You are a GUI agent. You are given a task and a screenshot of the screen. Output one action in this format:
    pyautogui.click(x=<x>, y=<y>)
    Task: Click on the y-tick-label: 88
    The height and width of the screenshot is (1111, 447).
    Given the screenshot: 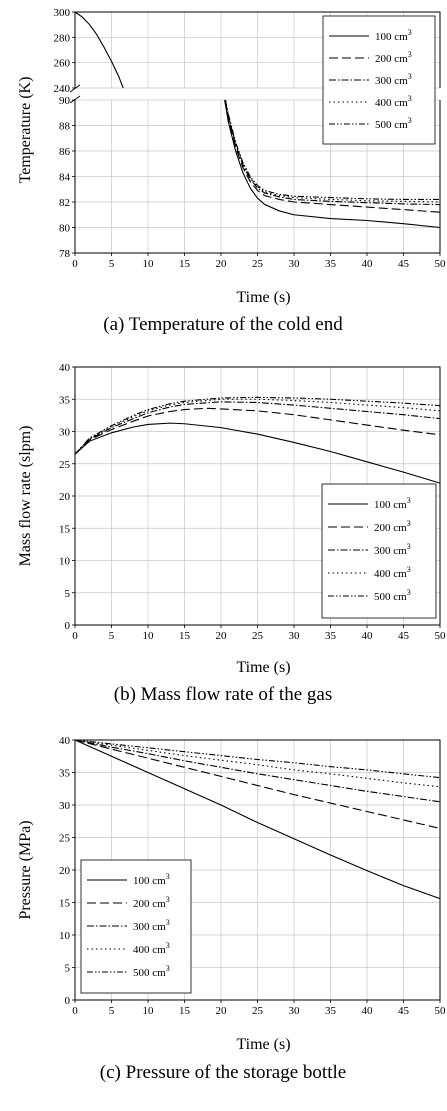 What is the action you would take?
    pyautogui.click(x=65, y=127)
    